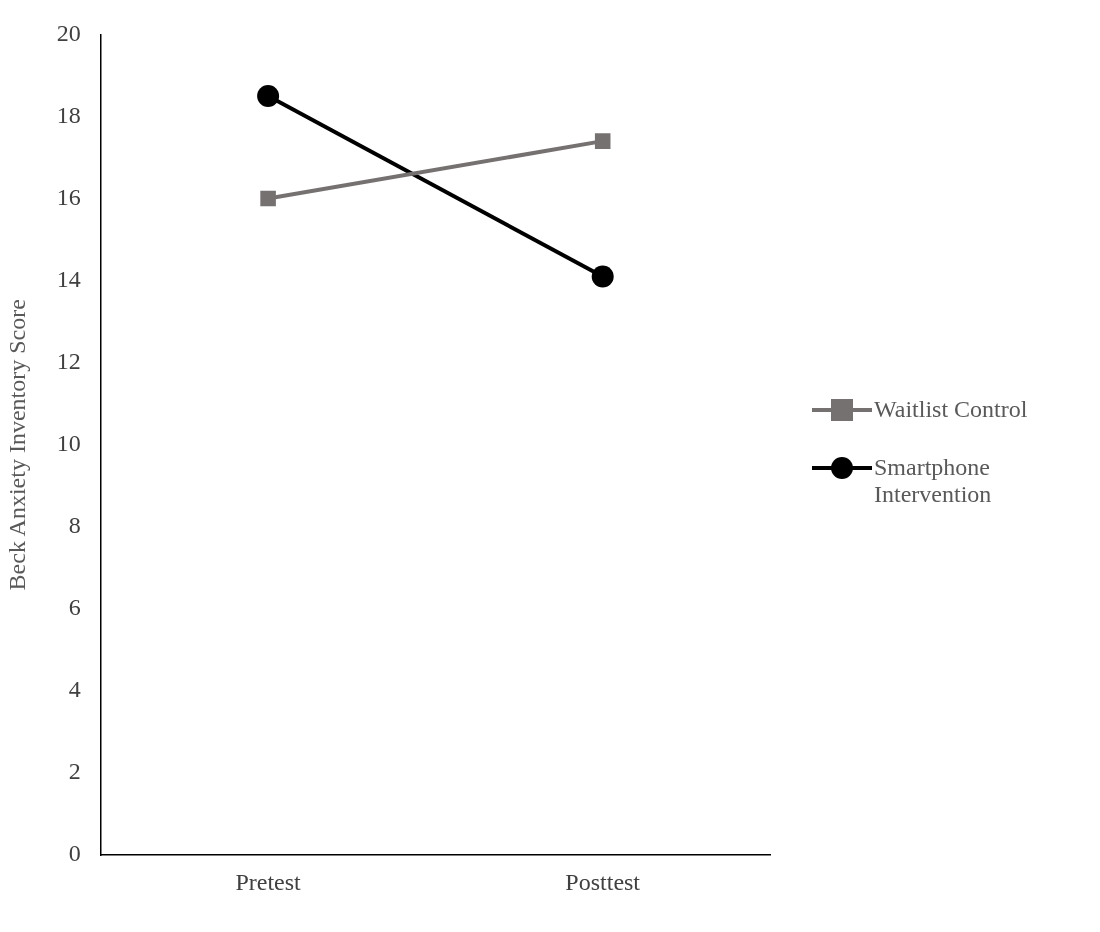 The width and height of the screenshot is (1100, 932). What do you see at coordinates (68, 114) in the screenshot?
I see `y-tick-label: 18` at bounding box center [68, 114].